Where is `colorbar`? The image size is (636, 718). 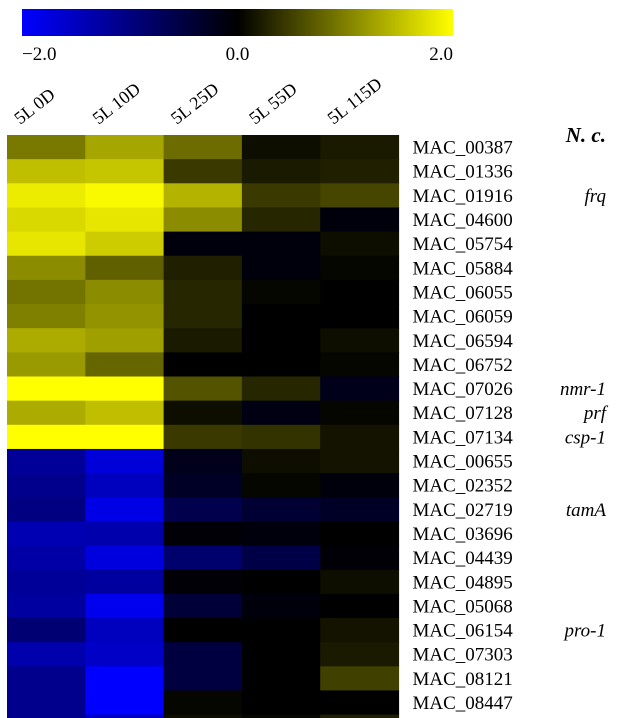
colorbar is located at coordinates (237, 22).